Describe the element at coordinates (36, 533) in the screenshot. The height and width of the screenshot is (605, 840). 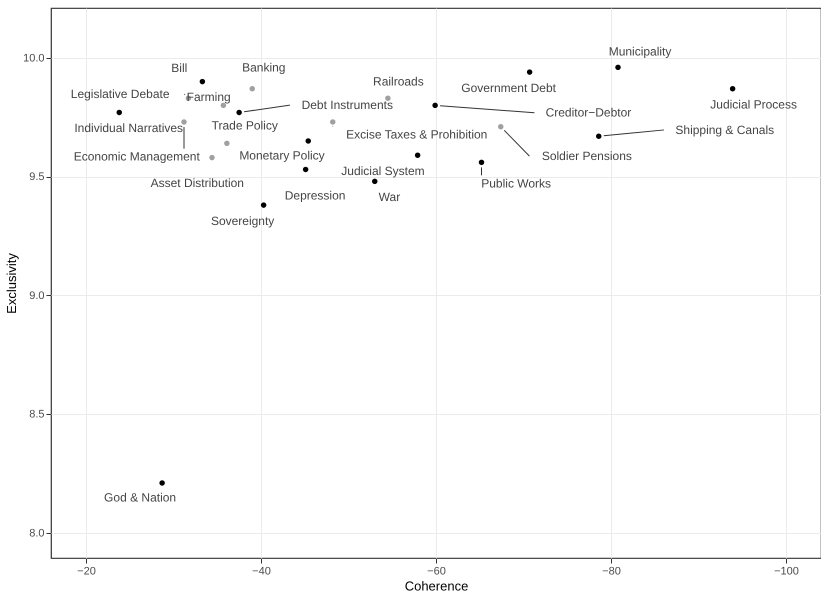
I see `y-tick-label: 8.0` at that location.